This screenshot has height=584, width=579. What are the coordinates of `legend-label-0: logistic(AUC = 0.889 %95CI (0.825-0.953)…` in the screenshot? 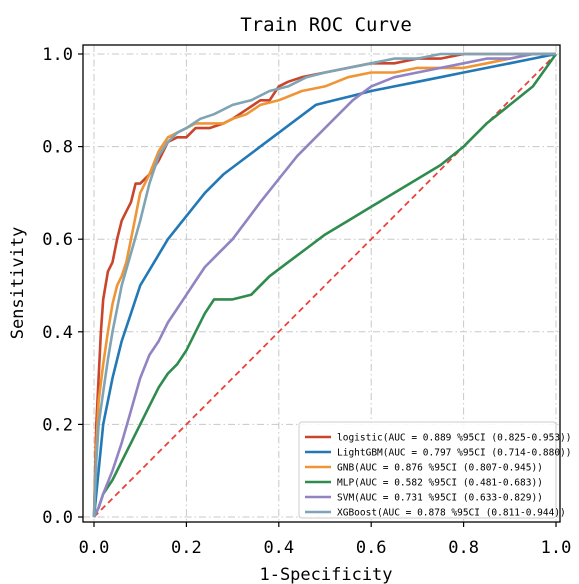 It's located at (454, 438).